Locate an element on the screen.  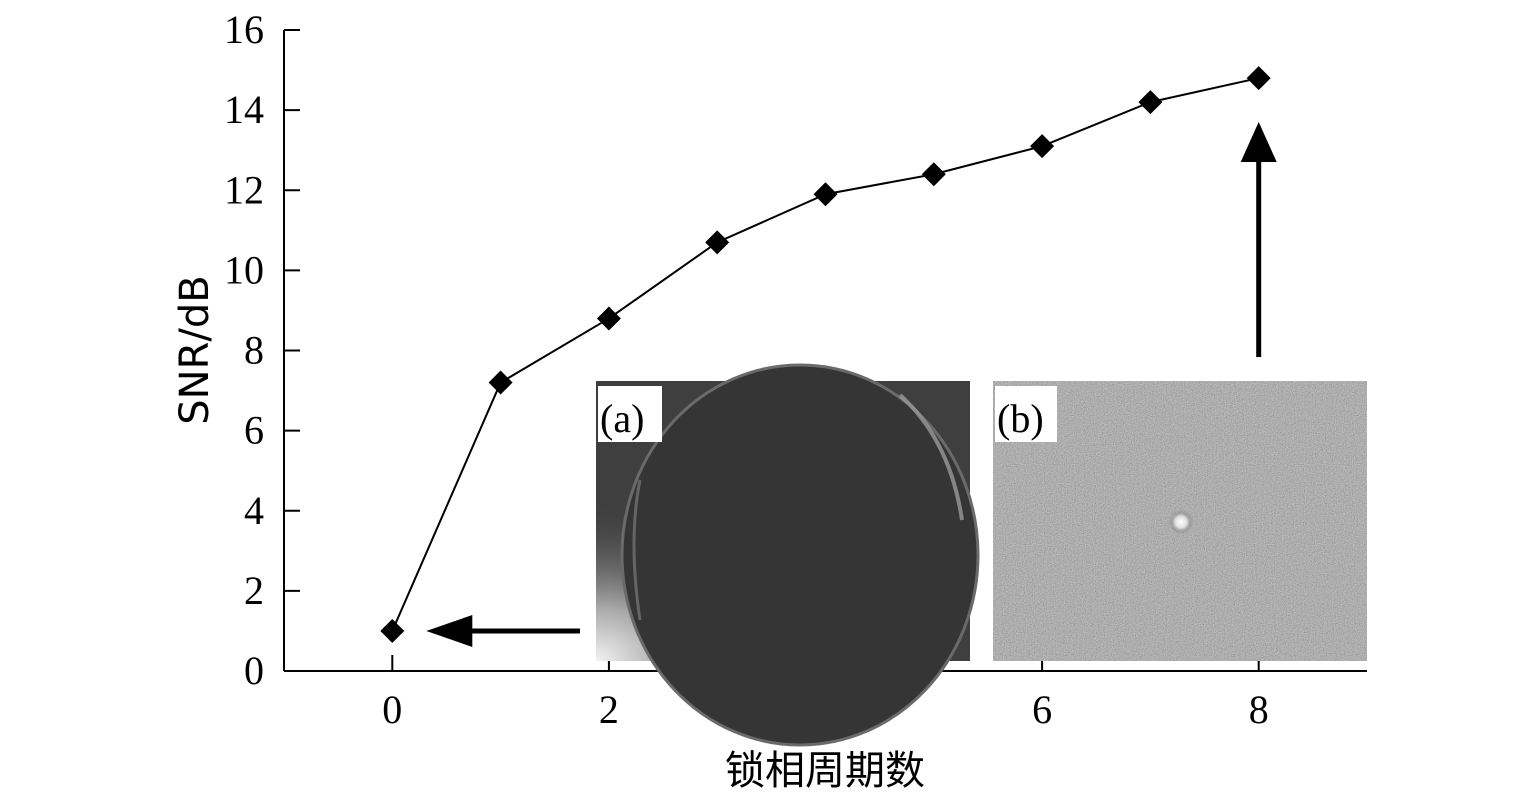
y-tick-label: 14 is located at coordinates (244, 109).